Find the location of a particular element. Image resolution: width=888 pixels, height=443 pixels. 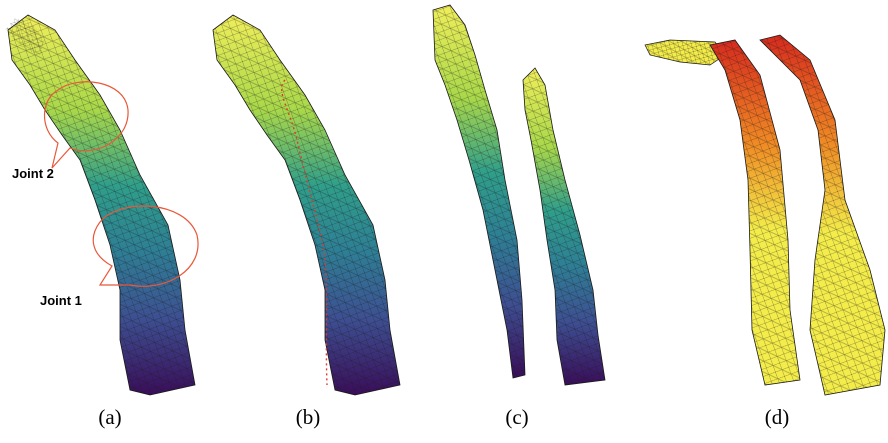

caption-a: (a) is located at coordinates (110, 417).